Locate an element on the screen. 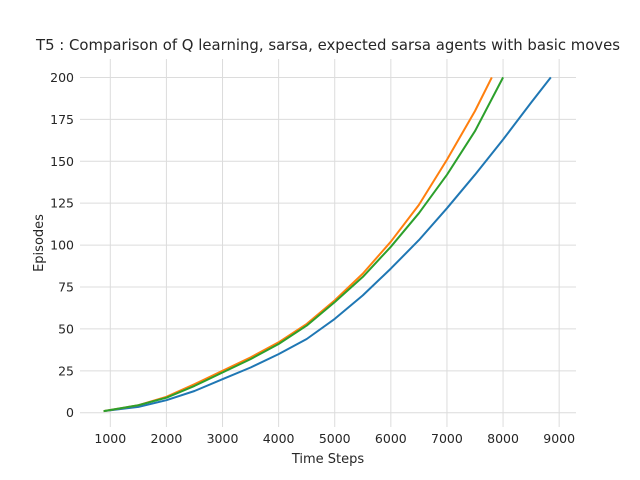 Image resolution: width=640 pixels, height=480 pixels. y-tick-label: 125 is located at coordinates (62, 203).